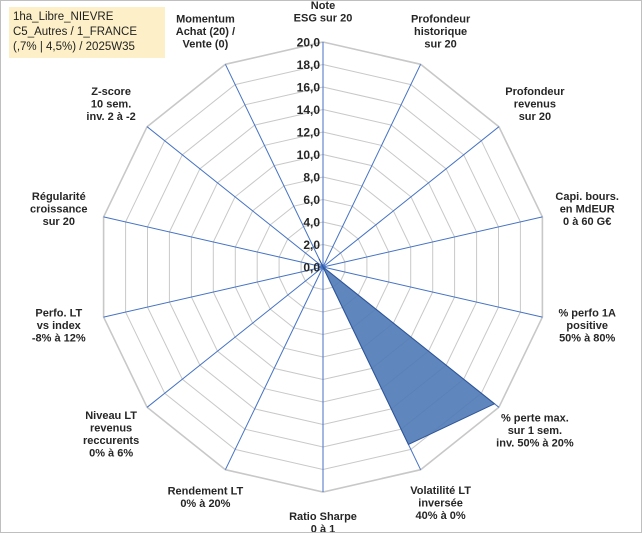  I want to click on axis-label: Volatilité LT inversée 40% à 0%, so click(440, 503).